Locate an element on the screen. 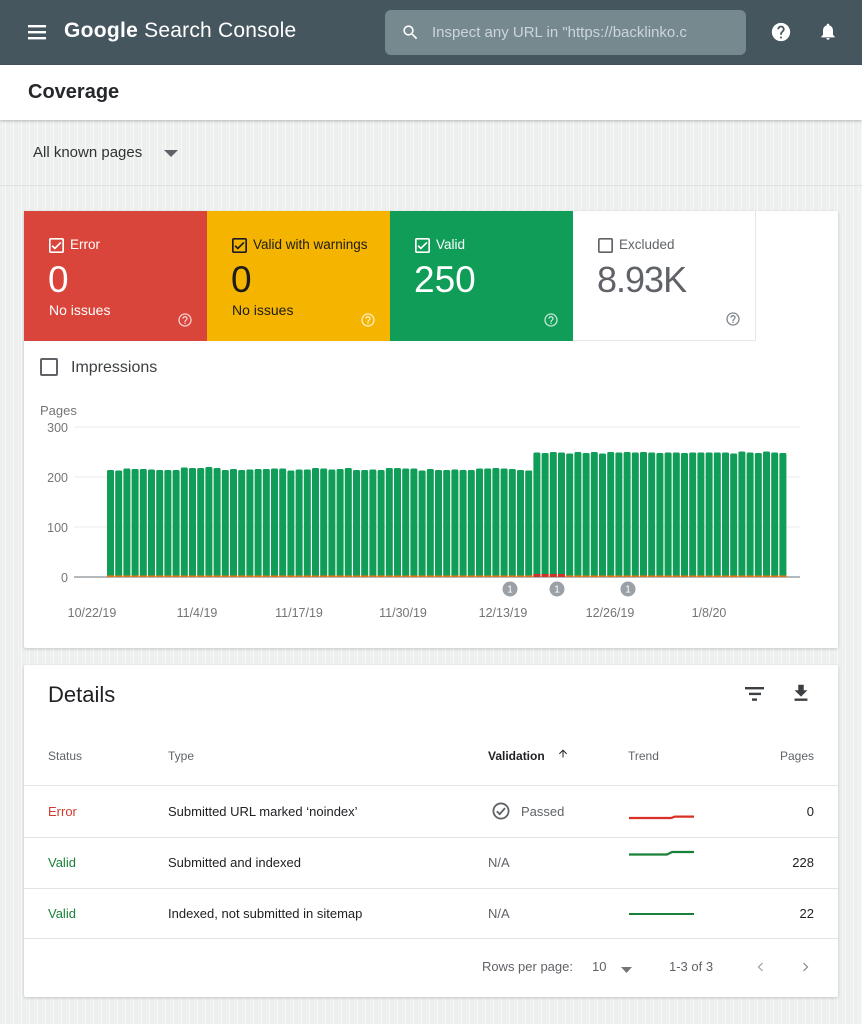  svg-text: 10/22/19 is located at coordinates (92, 613).